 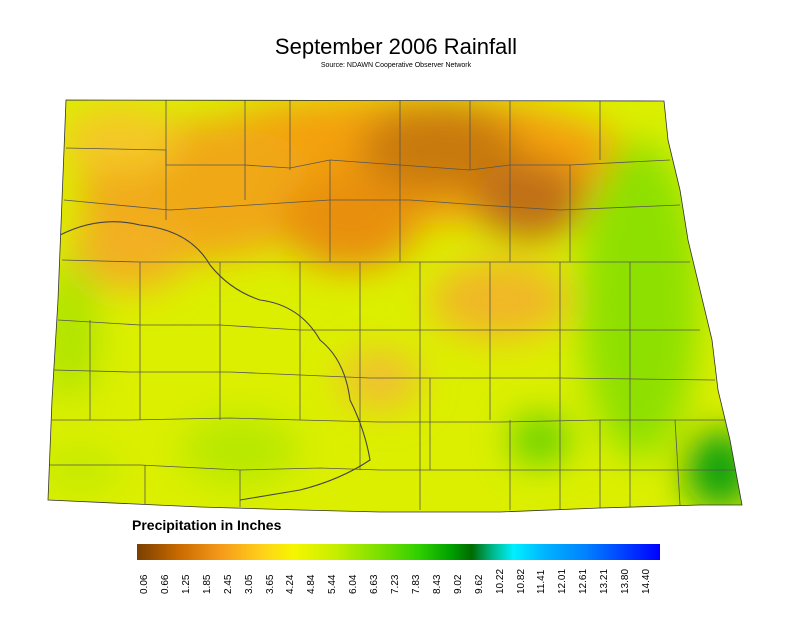 I want to click on legend-title: Precipitation in Inches, so click(x=207, y=525).